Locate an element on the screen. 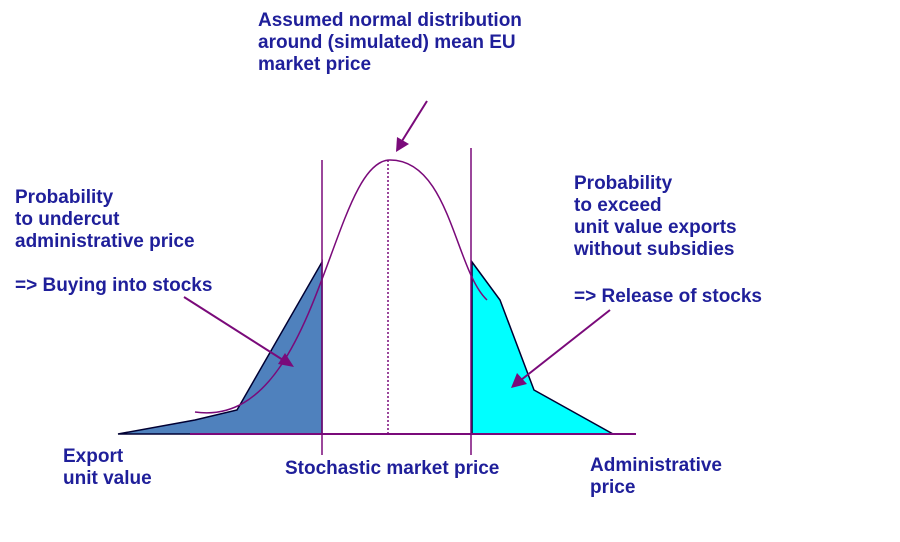 The image size is (900, 542). left-probability-line-2: to undercut is located at coordinates (67, 219).